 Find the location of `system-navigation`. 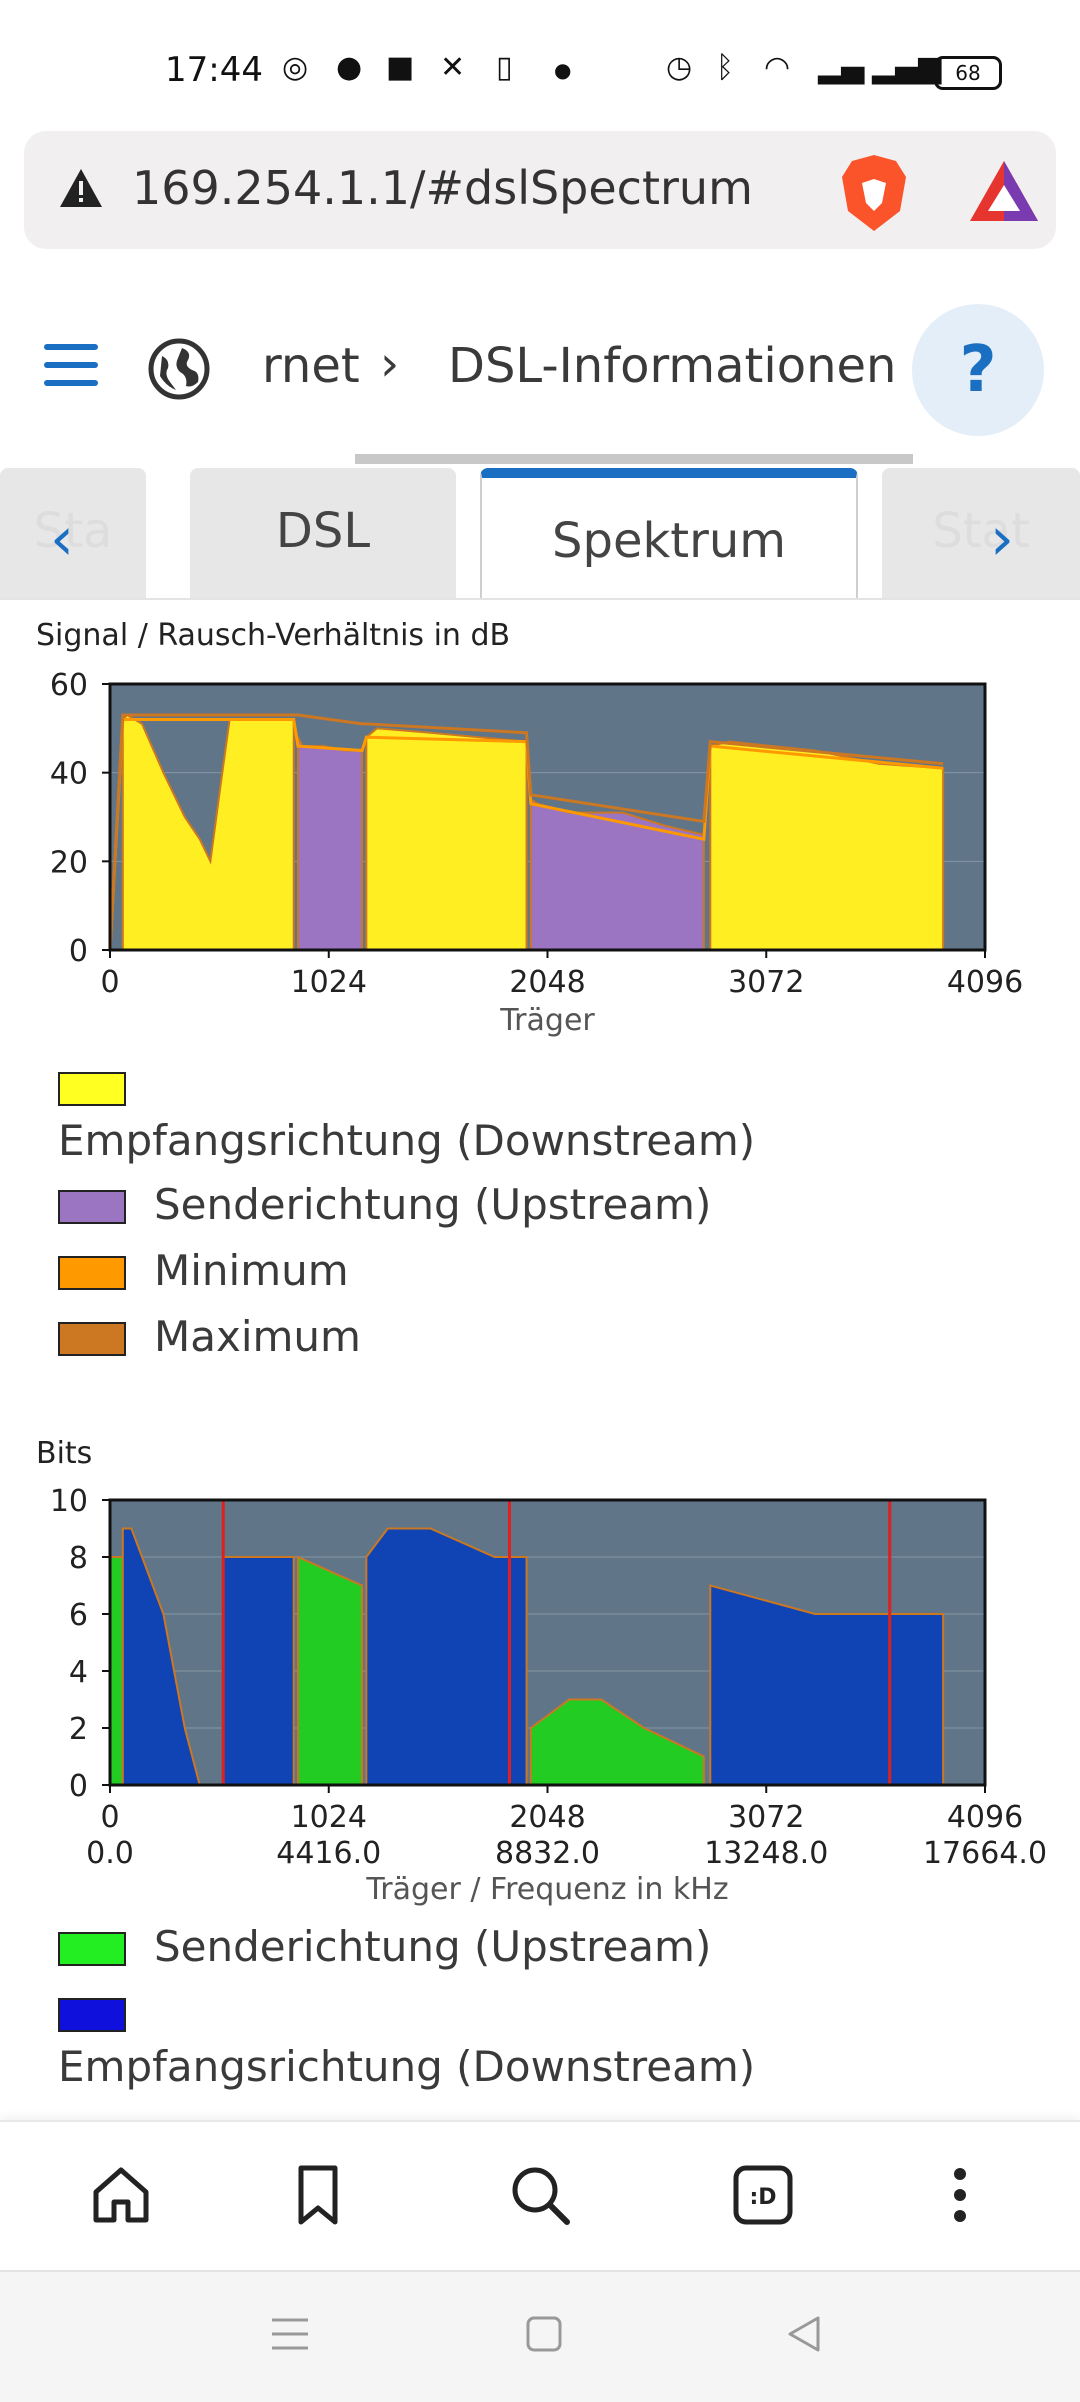

system-navigation is located at coordinates (540, 2336).